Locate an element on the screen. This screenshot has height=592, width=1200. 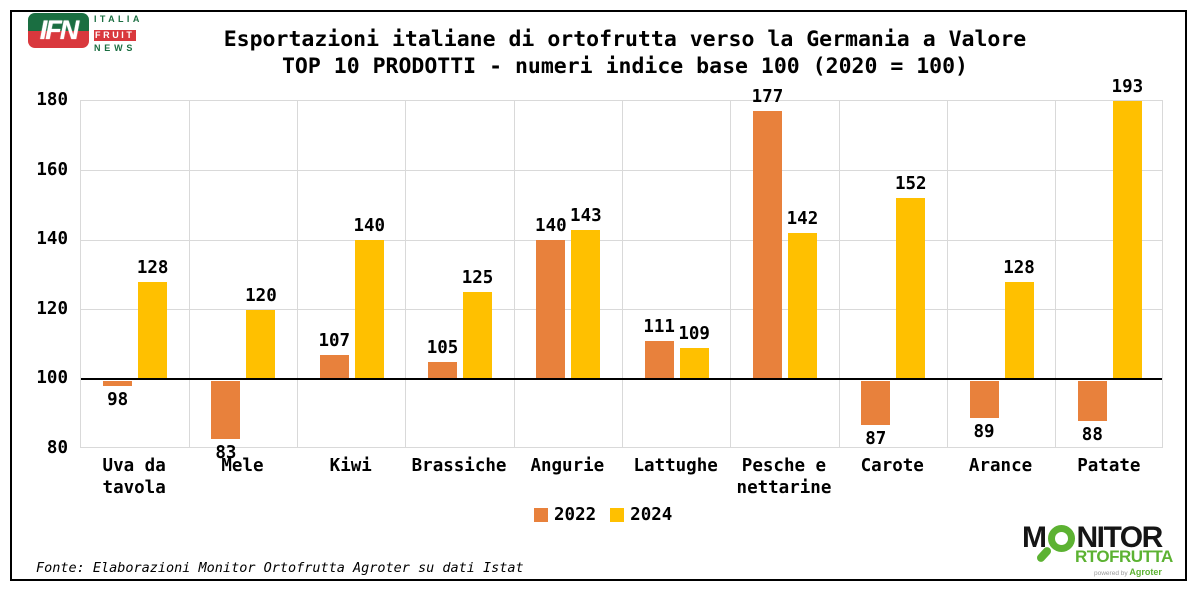
bar-2022-pesche-e-nettarine is located at coordinates (767, 245).